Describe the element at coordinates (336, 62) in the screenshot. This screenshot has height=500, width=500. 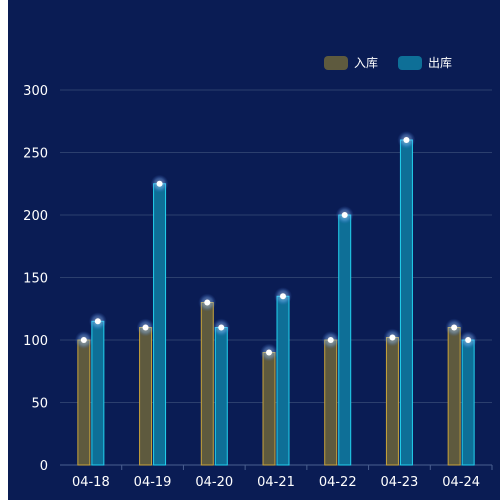
I see `legend-swatch-in` at that location.